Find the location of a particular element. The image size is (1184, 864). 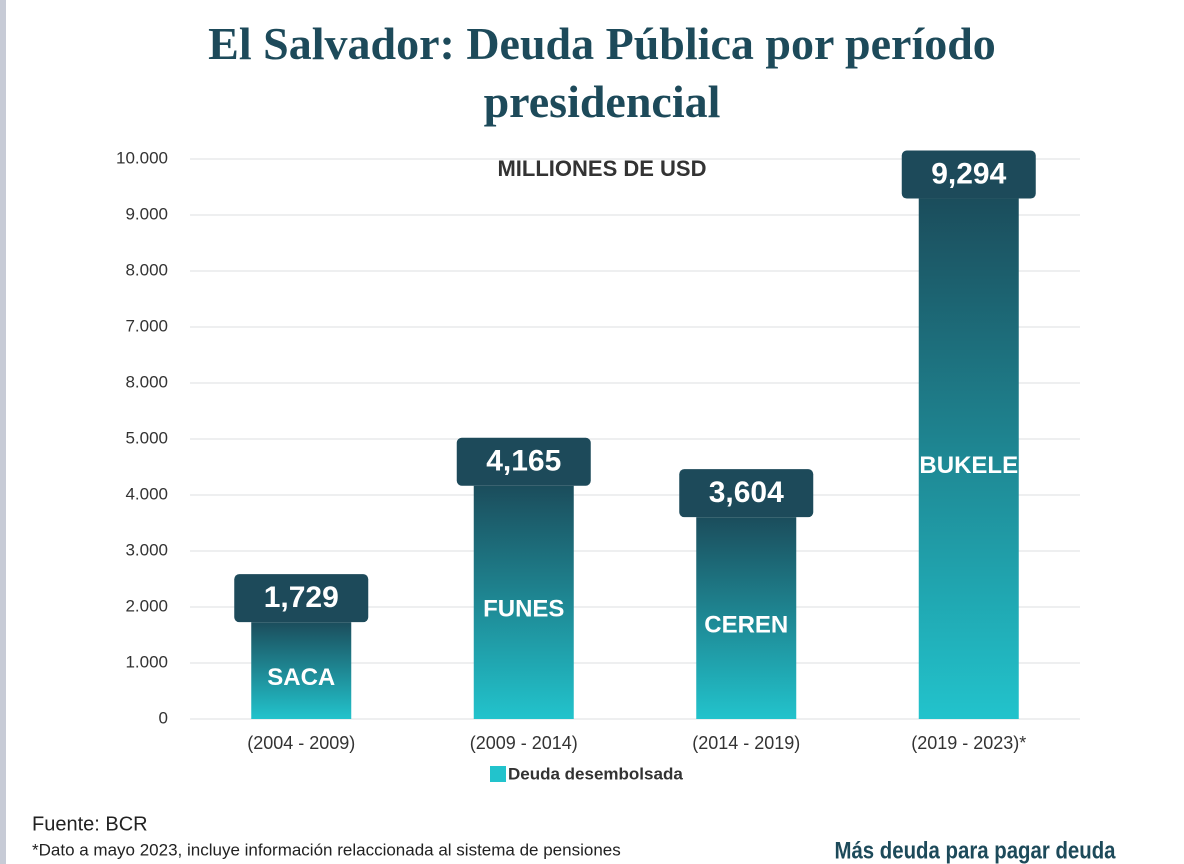

y-tick-label: 5.000 is located at coordinates (146, 437).